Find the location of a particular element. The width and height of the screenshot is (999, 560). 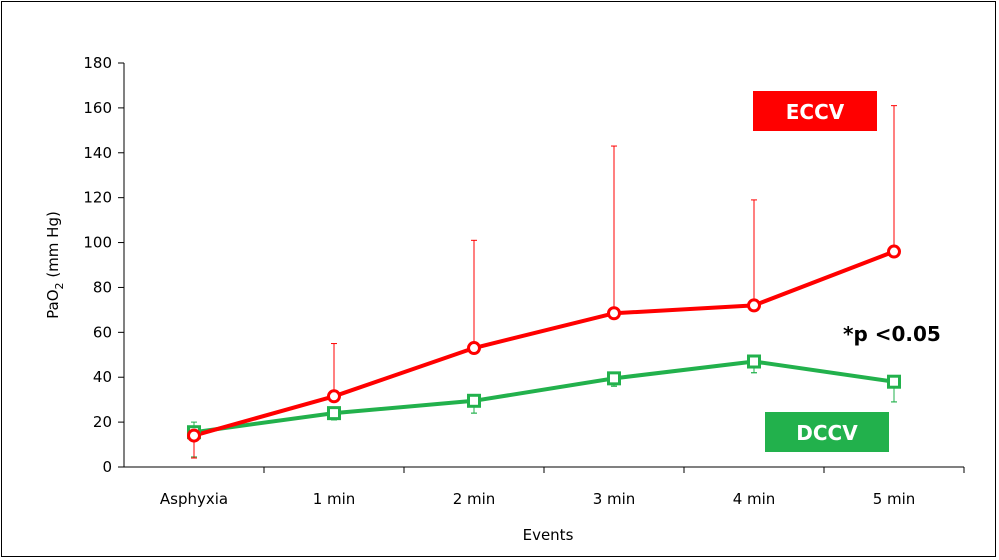

x-tick-label: Asphyxia is located at coordinates (194, 499).